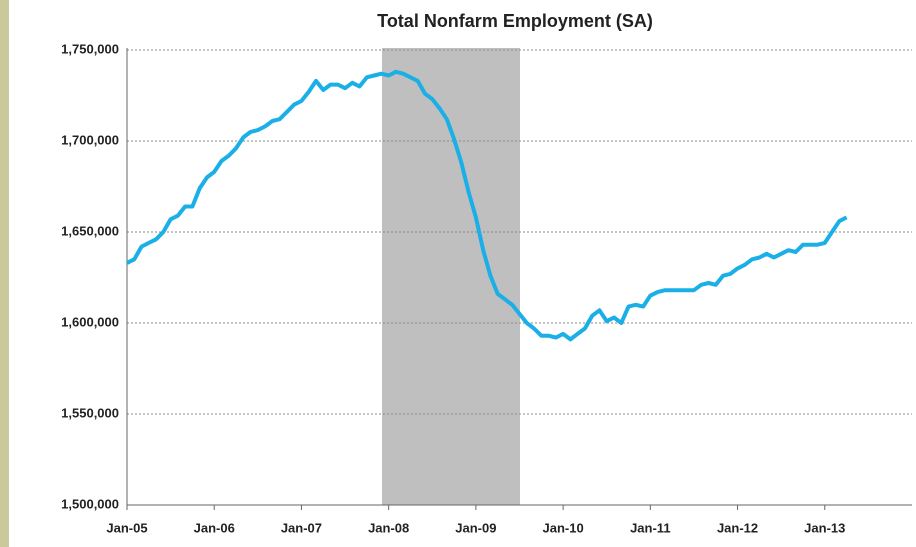 The image size is (916, 547). Describe the element at coordinates (90, 412) in the screenshot. I see `y-tick-label: 1,550,000` at that location.